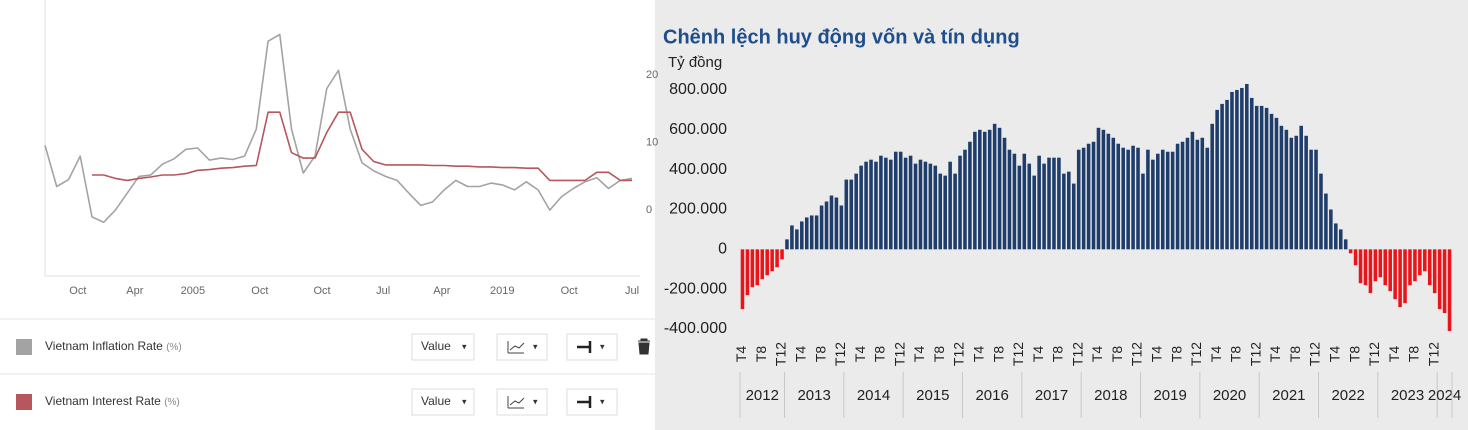 The width and height of the screenshot is (1468, 430). What do you see at coordinates (502, 291) in the screenshot?
I see `x-tick-label: 2019` at bounding box center [502, 291].